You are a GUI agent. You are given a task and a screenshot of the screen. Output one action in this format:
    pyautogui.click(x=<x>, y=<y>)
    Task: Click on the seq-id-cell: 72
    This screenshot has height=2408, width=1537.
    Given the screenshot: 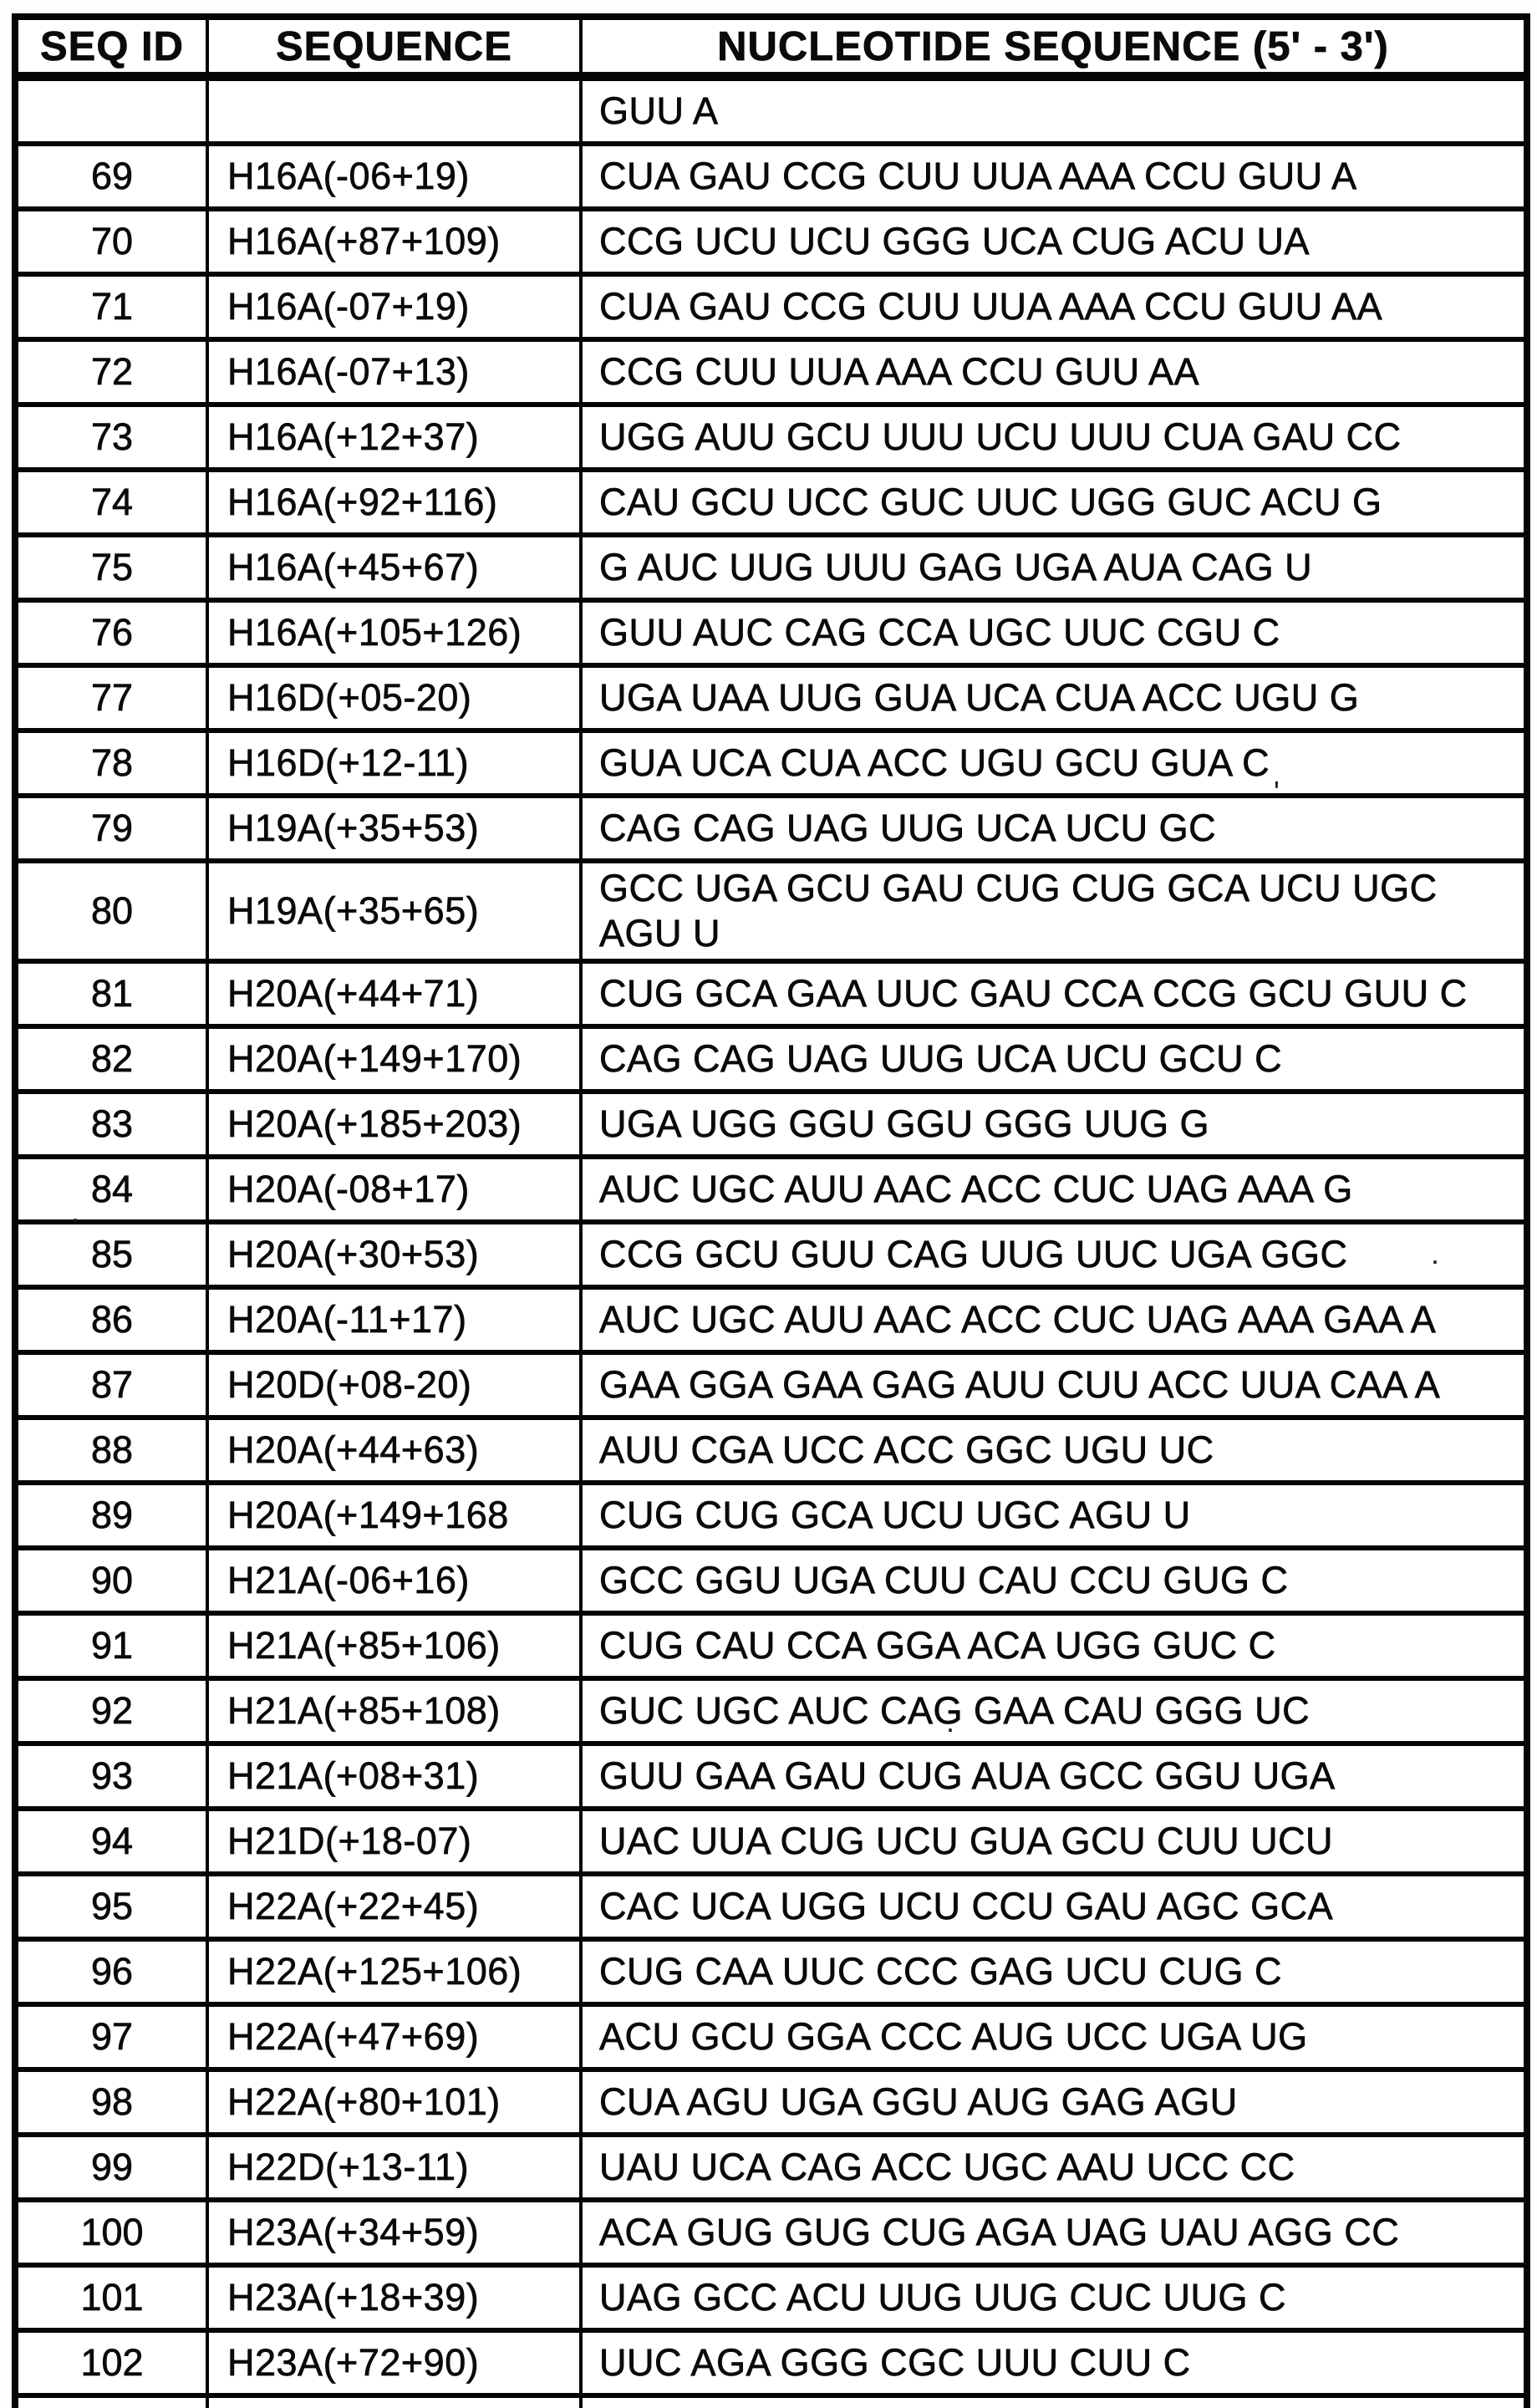 What is the action you would take?
    pyautogui.click(x=111, y=372)
    